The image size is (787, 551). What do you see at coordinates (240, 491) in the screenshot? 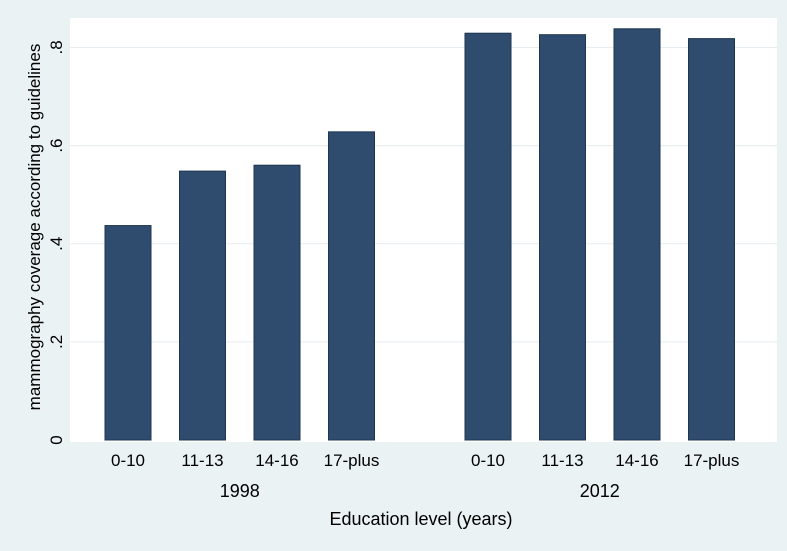
I see `group-label: 1998` at bounding box center [240, 491].